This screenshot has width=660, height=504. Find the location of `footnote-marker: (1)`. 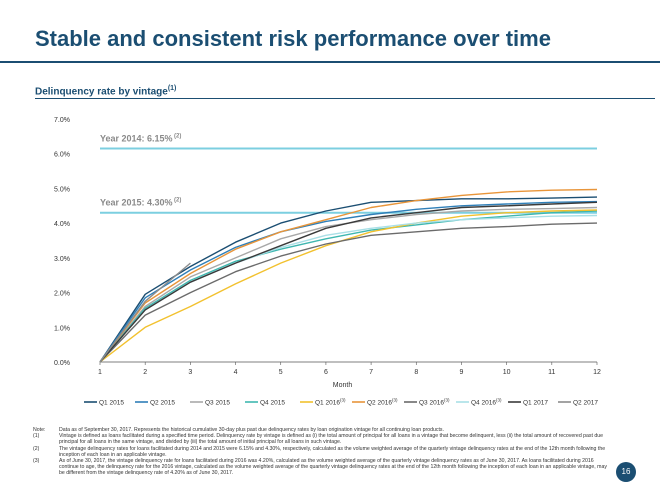

footnote-marker: (1) is located at coordinates (36, 436).